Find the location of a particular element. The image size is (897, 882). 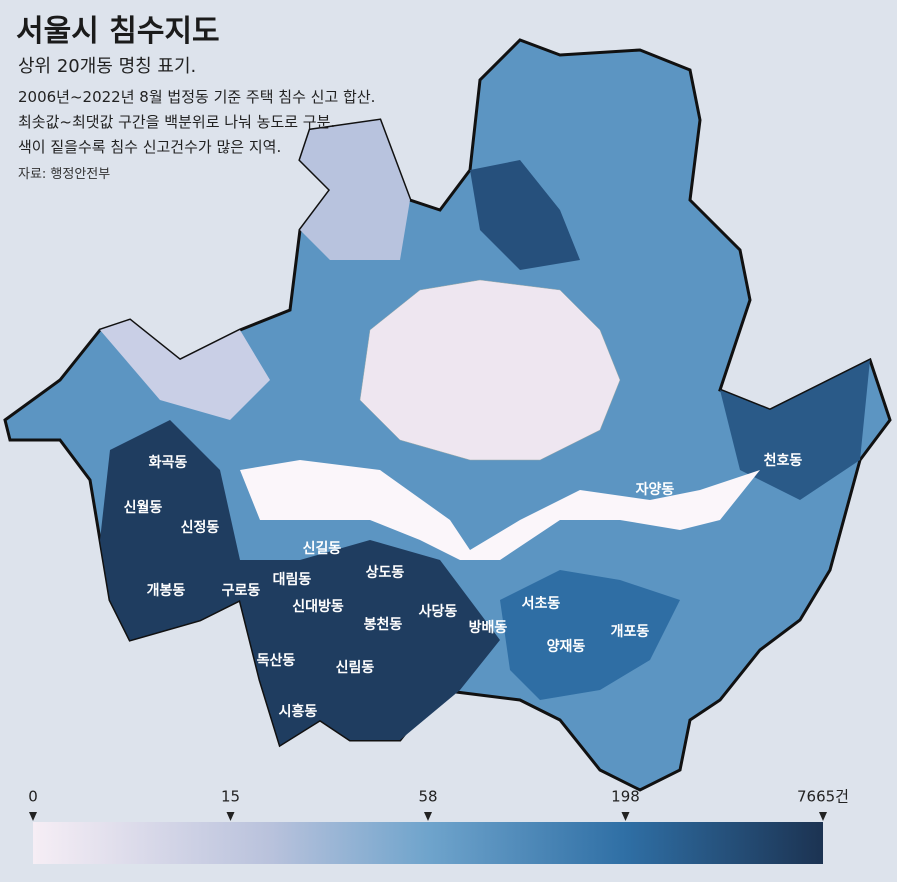

dong-label: 신림동 is located at coordinates (355, 668).